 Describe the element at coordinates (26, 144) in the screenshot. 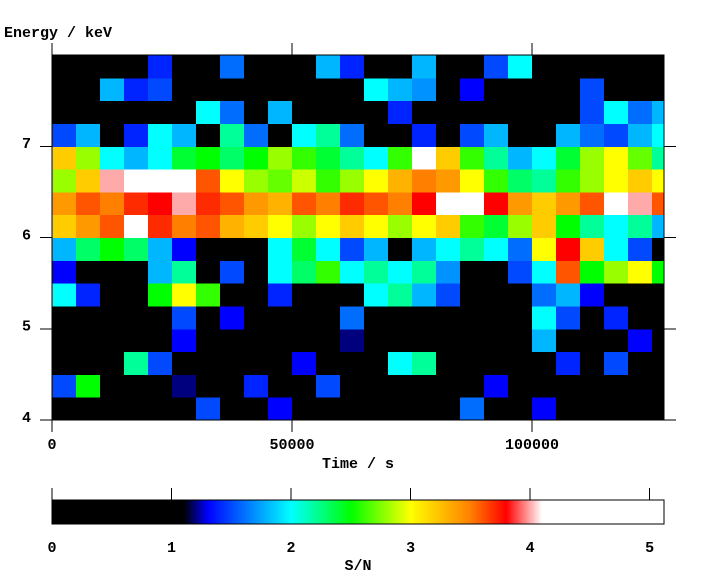

I see `y-tick-label: 7` at that location.